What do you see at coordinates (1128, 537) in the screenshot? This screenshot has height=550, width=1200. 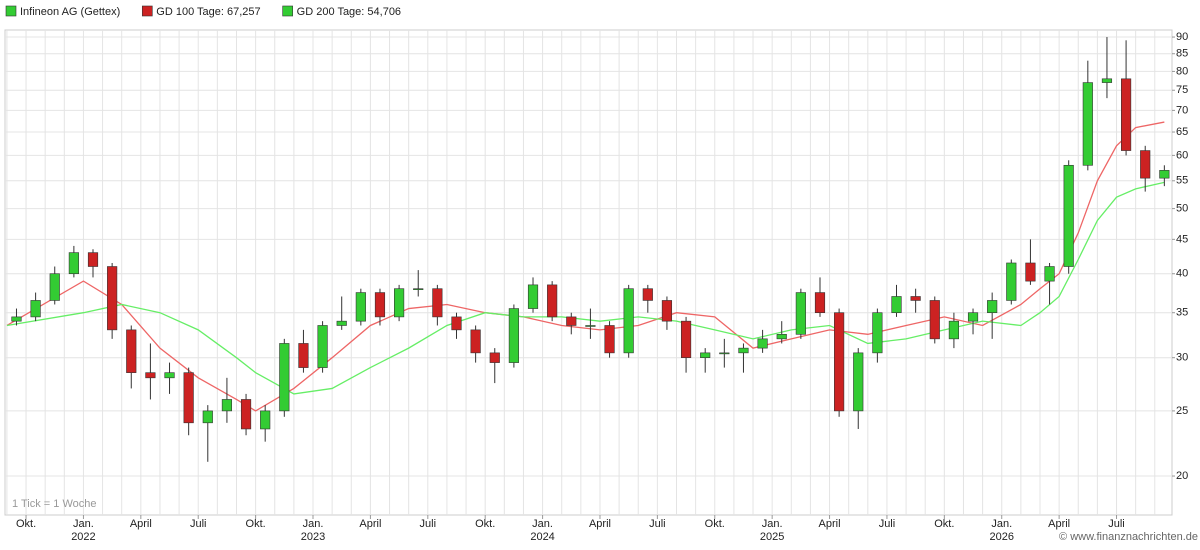 I see `watermark: © www.finanznachrichten.de` at bounding box center [1128, 537].